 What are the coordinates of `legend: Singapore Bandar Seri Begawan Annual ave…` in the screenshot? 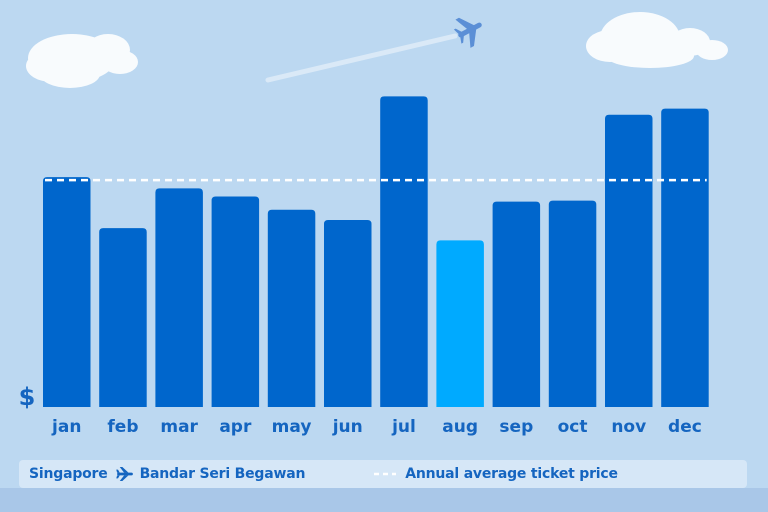 It's located at (383, 474).